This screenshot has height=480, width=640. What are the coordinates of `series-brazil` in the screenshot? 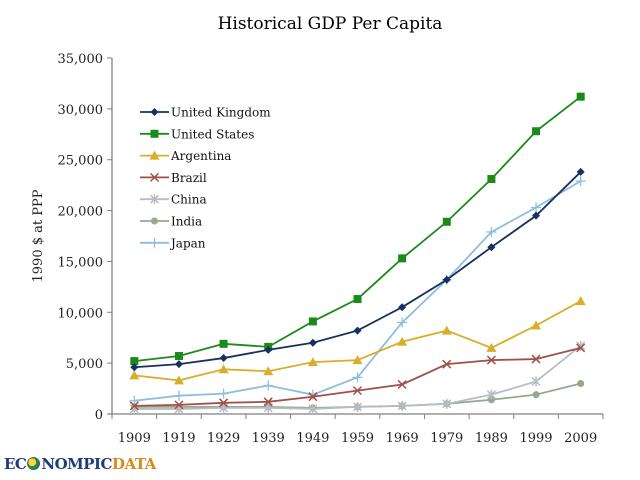 It's located at (357, 377).